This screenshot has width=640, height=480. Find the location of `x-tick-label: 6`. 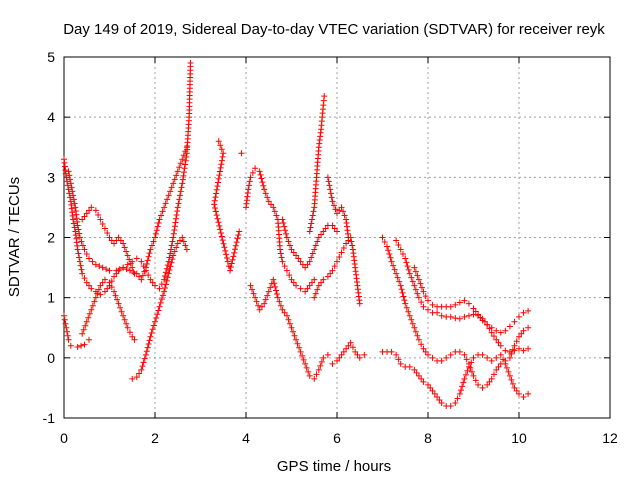

x-tick-label: 6 is located at coordinates (337, 438).